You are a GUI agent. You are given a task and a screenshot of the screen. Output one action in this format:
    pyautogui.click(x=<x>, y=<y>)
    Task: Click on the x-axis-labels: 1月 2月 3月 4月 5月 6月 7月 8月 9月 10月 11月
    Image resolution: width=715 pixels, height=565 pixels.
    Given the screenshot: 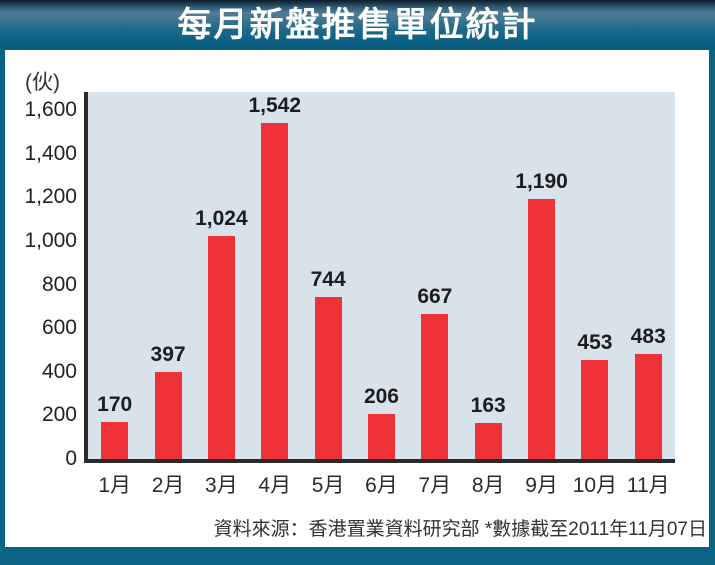 What is the action you would take?
    pyautogui.click(x=381, y=484)
    